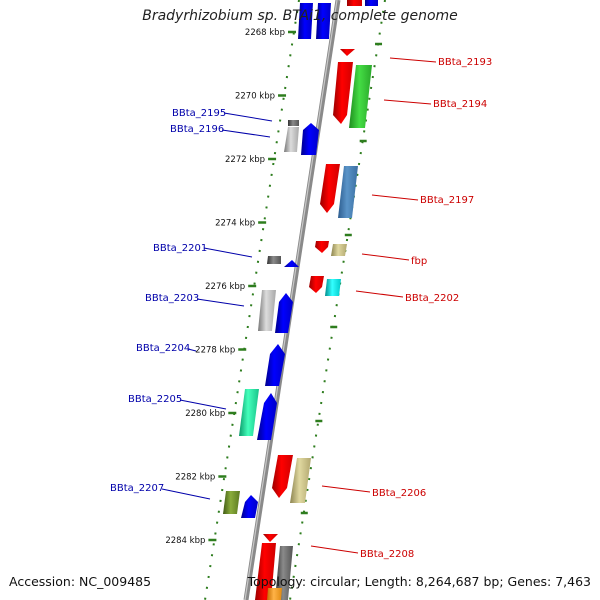 The width and height of the screenshot is (600, 600). I want to click on gene-label: BBta_2195, so click(199, 113).